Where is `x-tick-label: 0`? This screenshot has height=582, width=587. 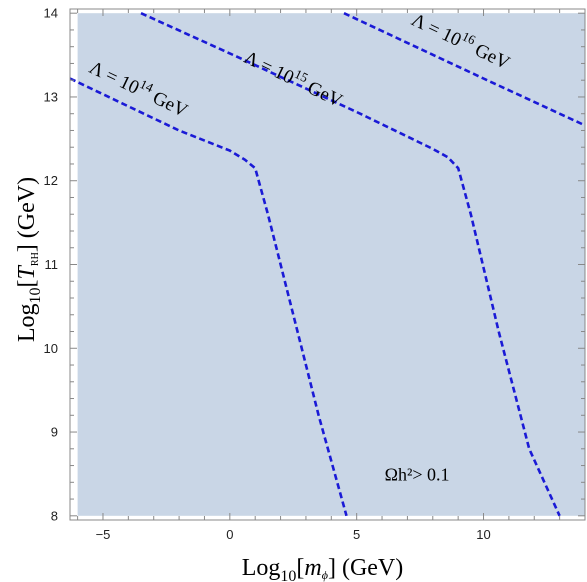 x-tick-label: 0 is located at coordinates (229, 534).